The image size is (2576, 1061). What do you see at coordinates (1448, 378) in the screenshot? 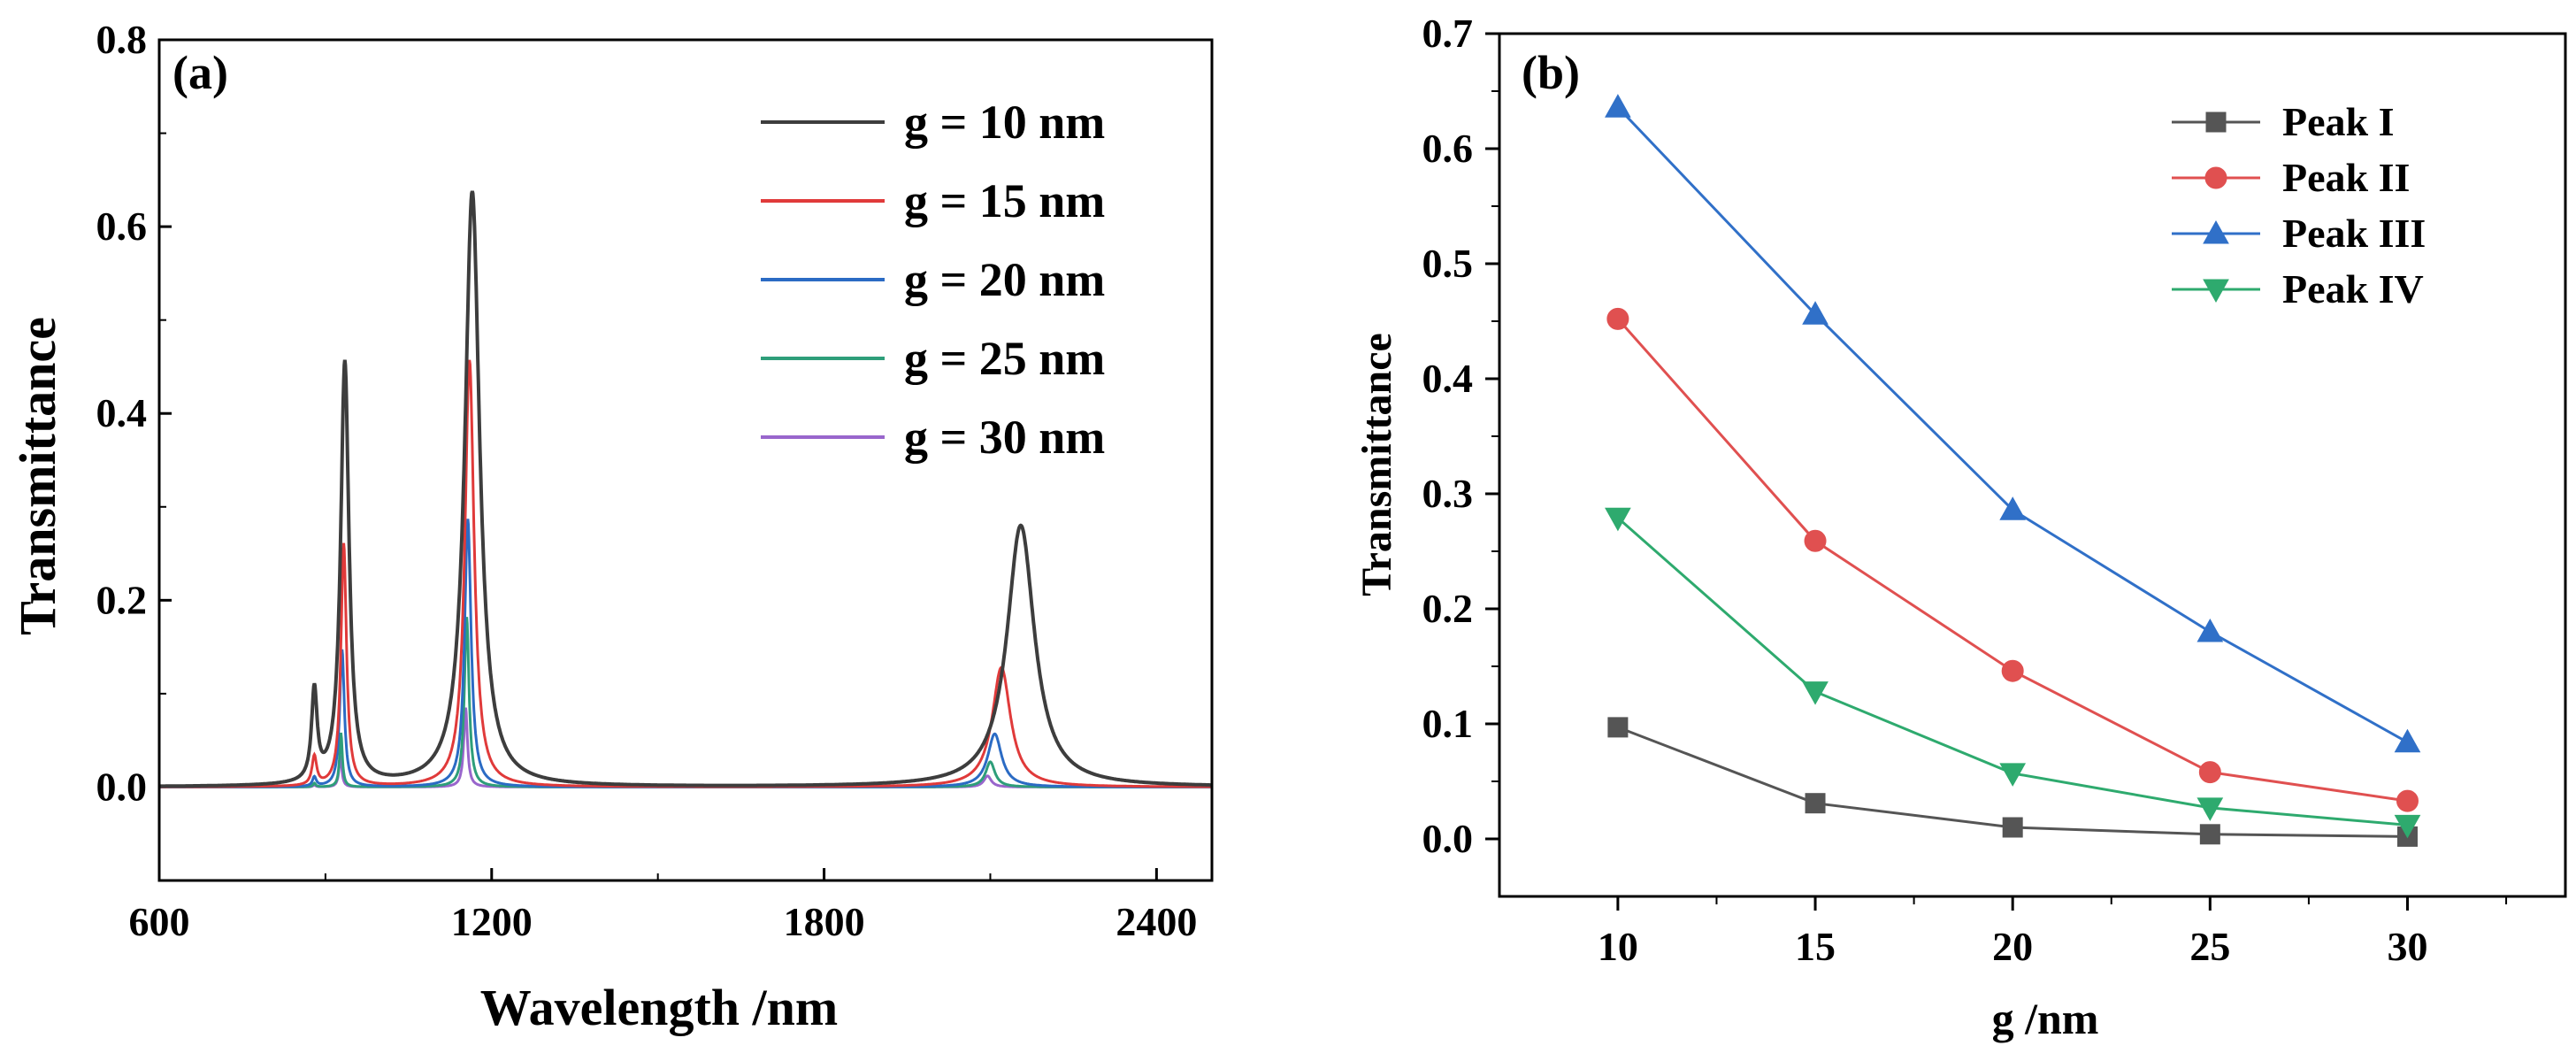
I see `panel-b-y-tick-label: 0.4` at bounding box center [1448, 378].